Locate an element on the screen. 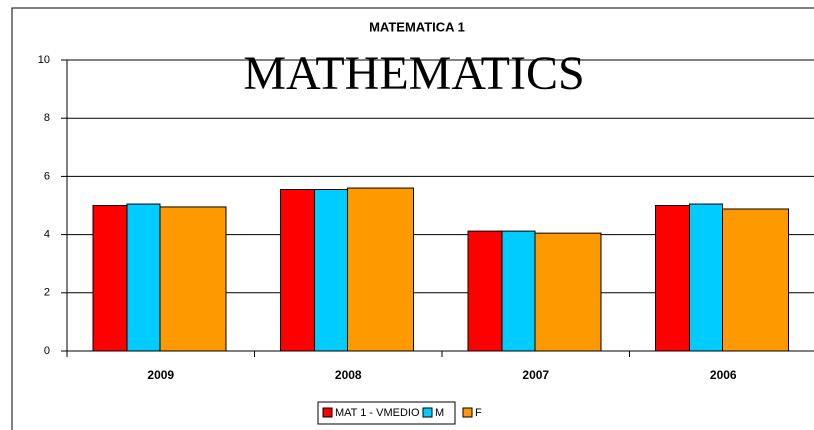  y-tick-label: 6 is located at coordinates (47, 176).